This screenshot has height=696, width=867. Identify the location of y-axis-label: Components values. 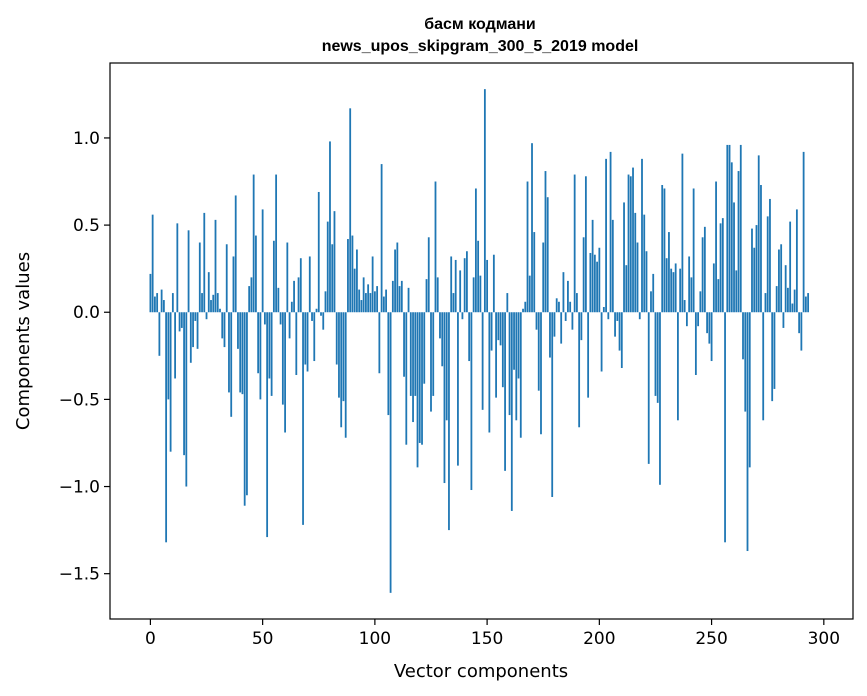
(23, 341).